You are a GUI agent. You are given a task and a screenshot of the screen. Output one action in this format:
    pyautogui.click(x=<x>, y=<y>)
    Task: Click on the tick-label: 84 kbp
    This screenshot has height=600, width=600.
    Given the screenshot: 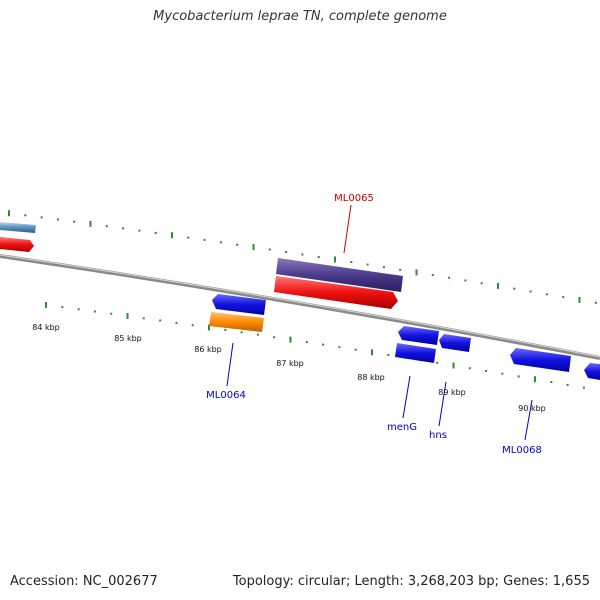 What is the action you would take?
    pyautogui.click(x=46, y=327)
    